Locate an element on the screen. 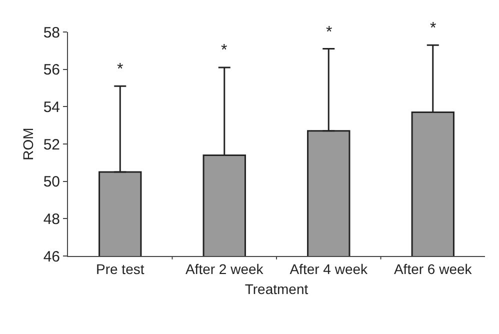 The image size is (499, 334). y-axis-title: ROM is located at coordinates (28, 144).